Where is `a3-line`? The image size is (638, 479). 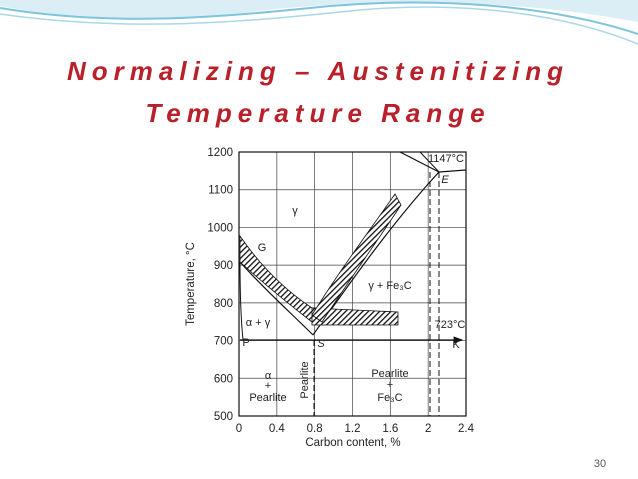 a3-line is located at coordinates (276, 298).